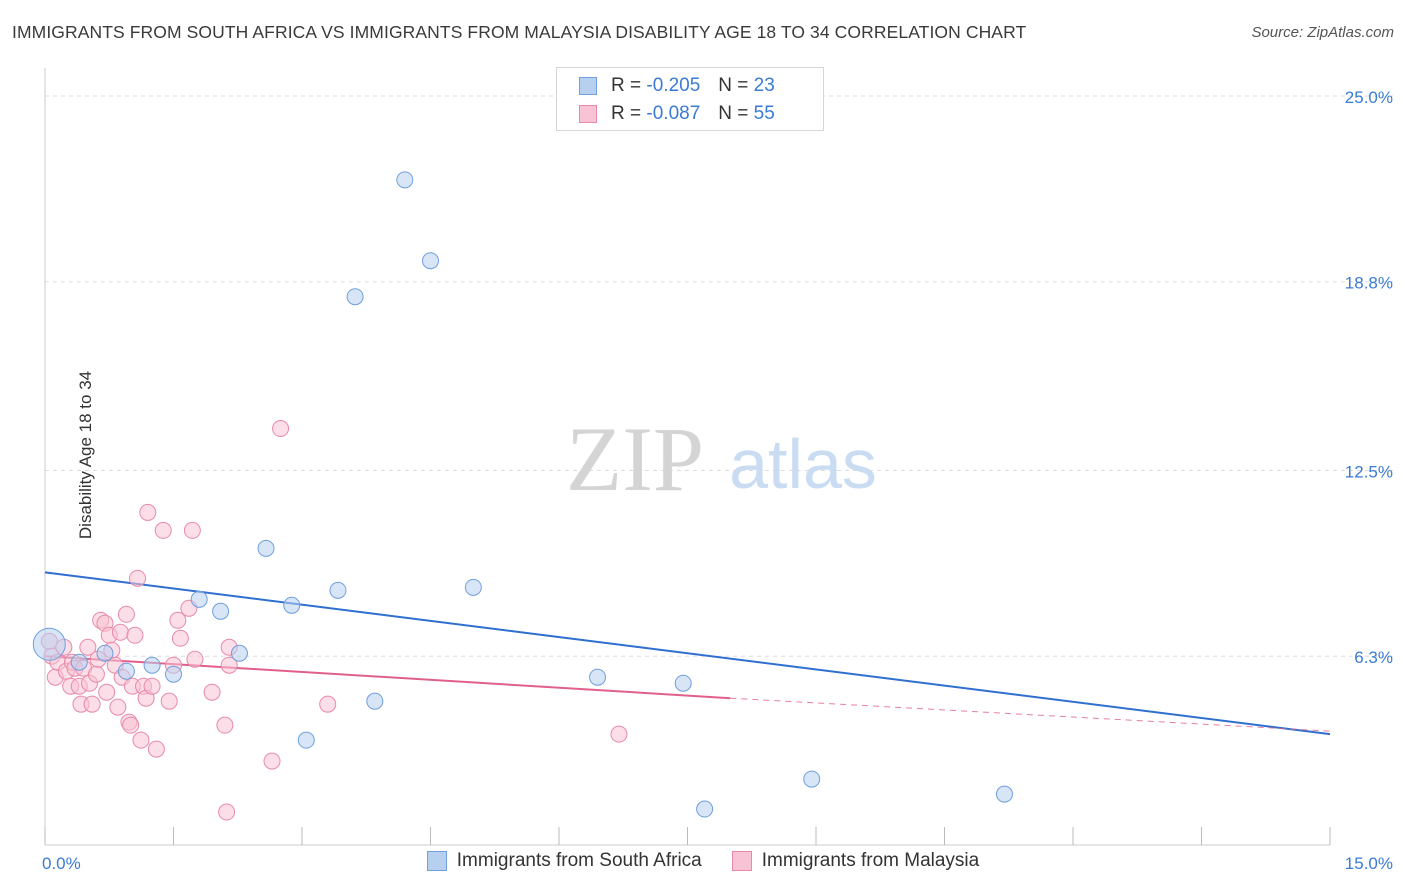 The image size is (1406, 892). Describe the element at coordinates (1373, 657) in the screenshot. I see `y-tick-label: 6.3%` at that location.